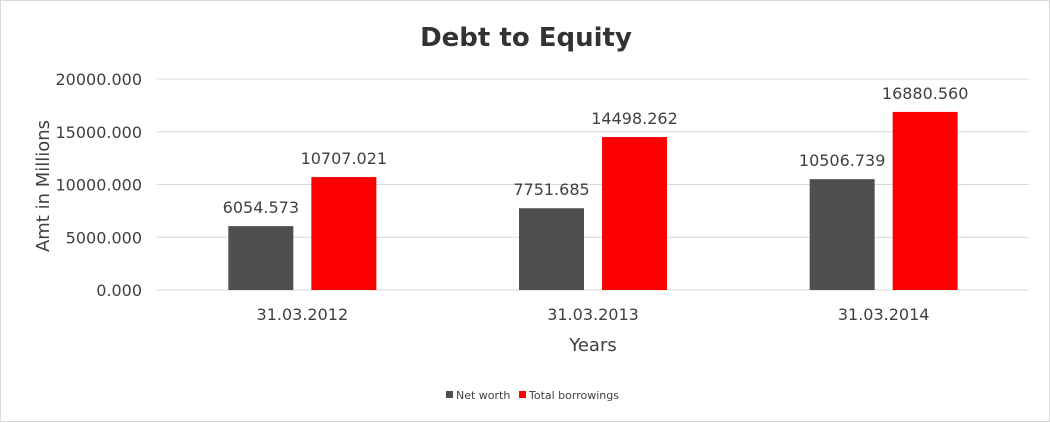  What do you see at coordinates (98, 79) in the screenshot?
I see `y-tick-label: 20000.000` at bounding box center [98, 79].